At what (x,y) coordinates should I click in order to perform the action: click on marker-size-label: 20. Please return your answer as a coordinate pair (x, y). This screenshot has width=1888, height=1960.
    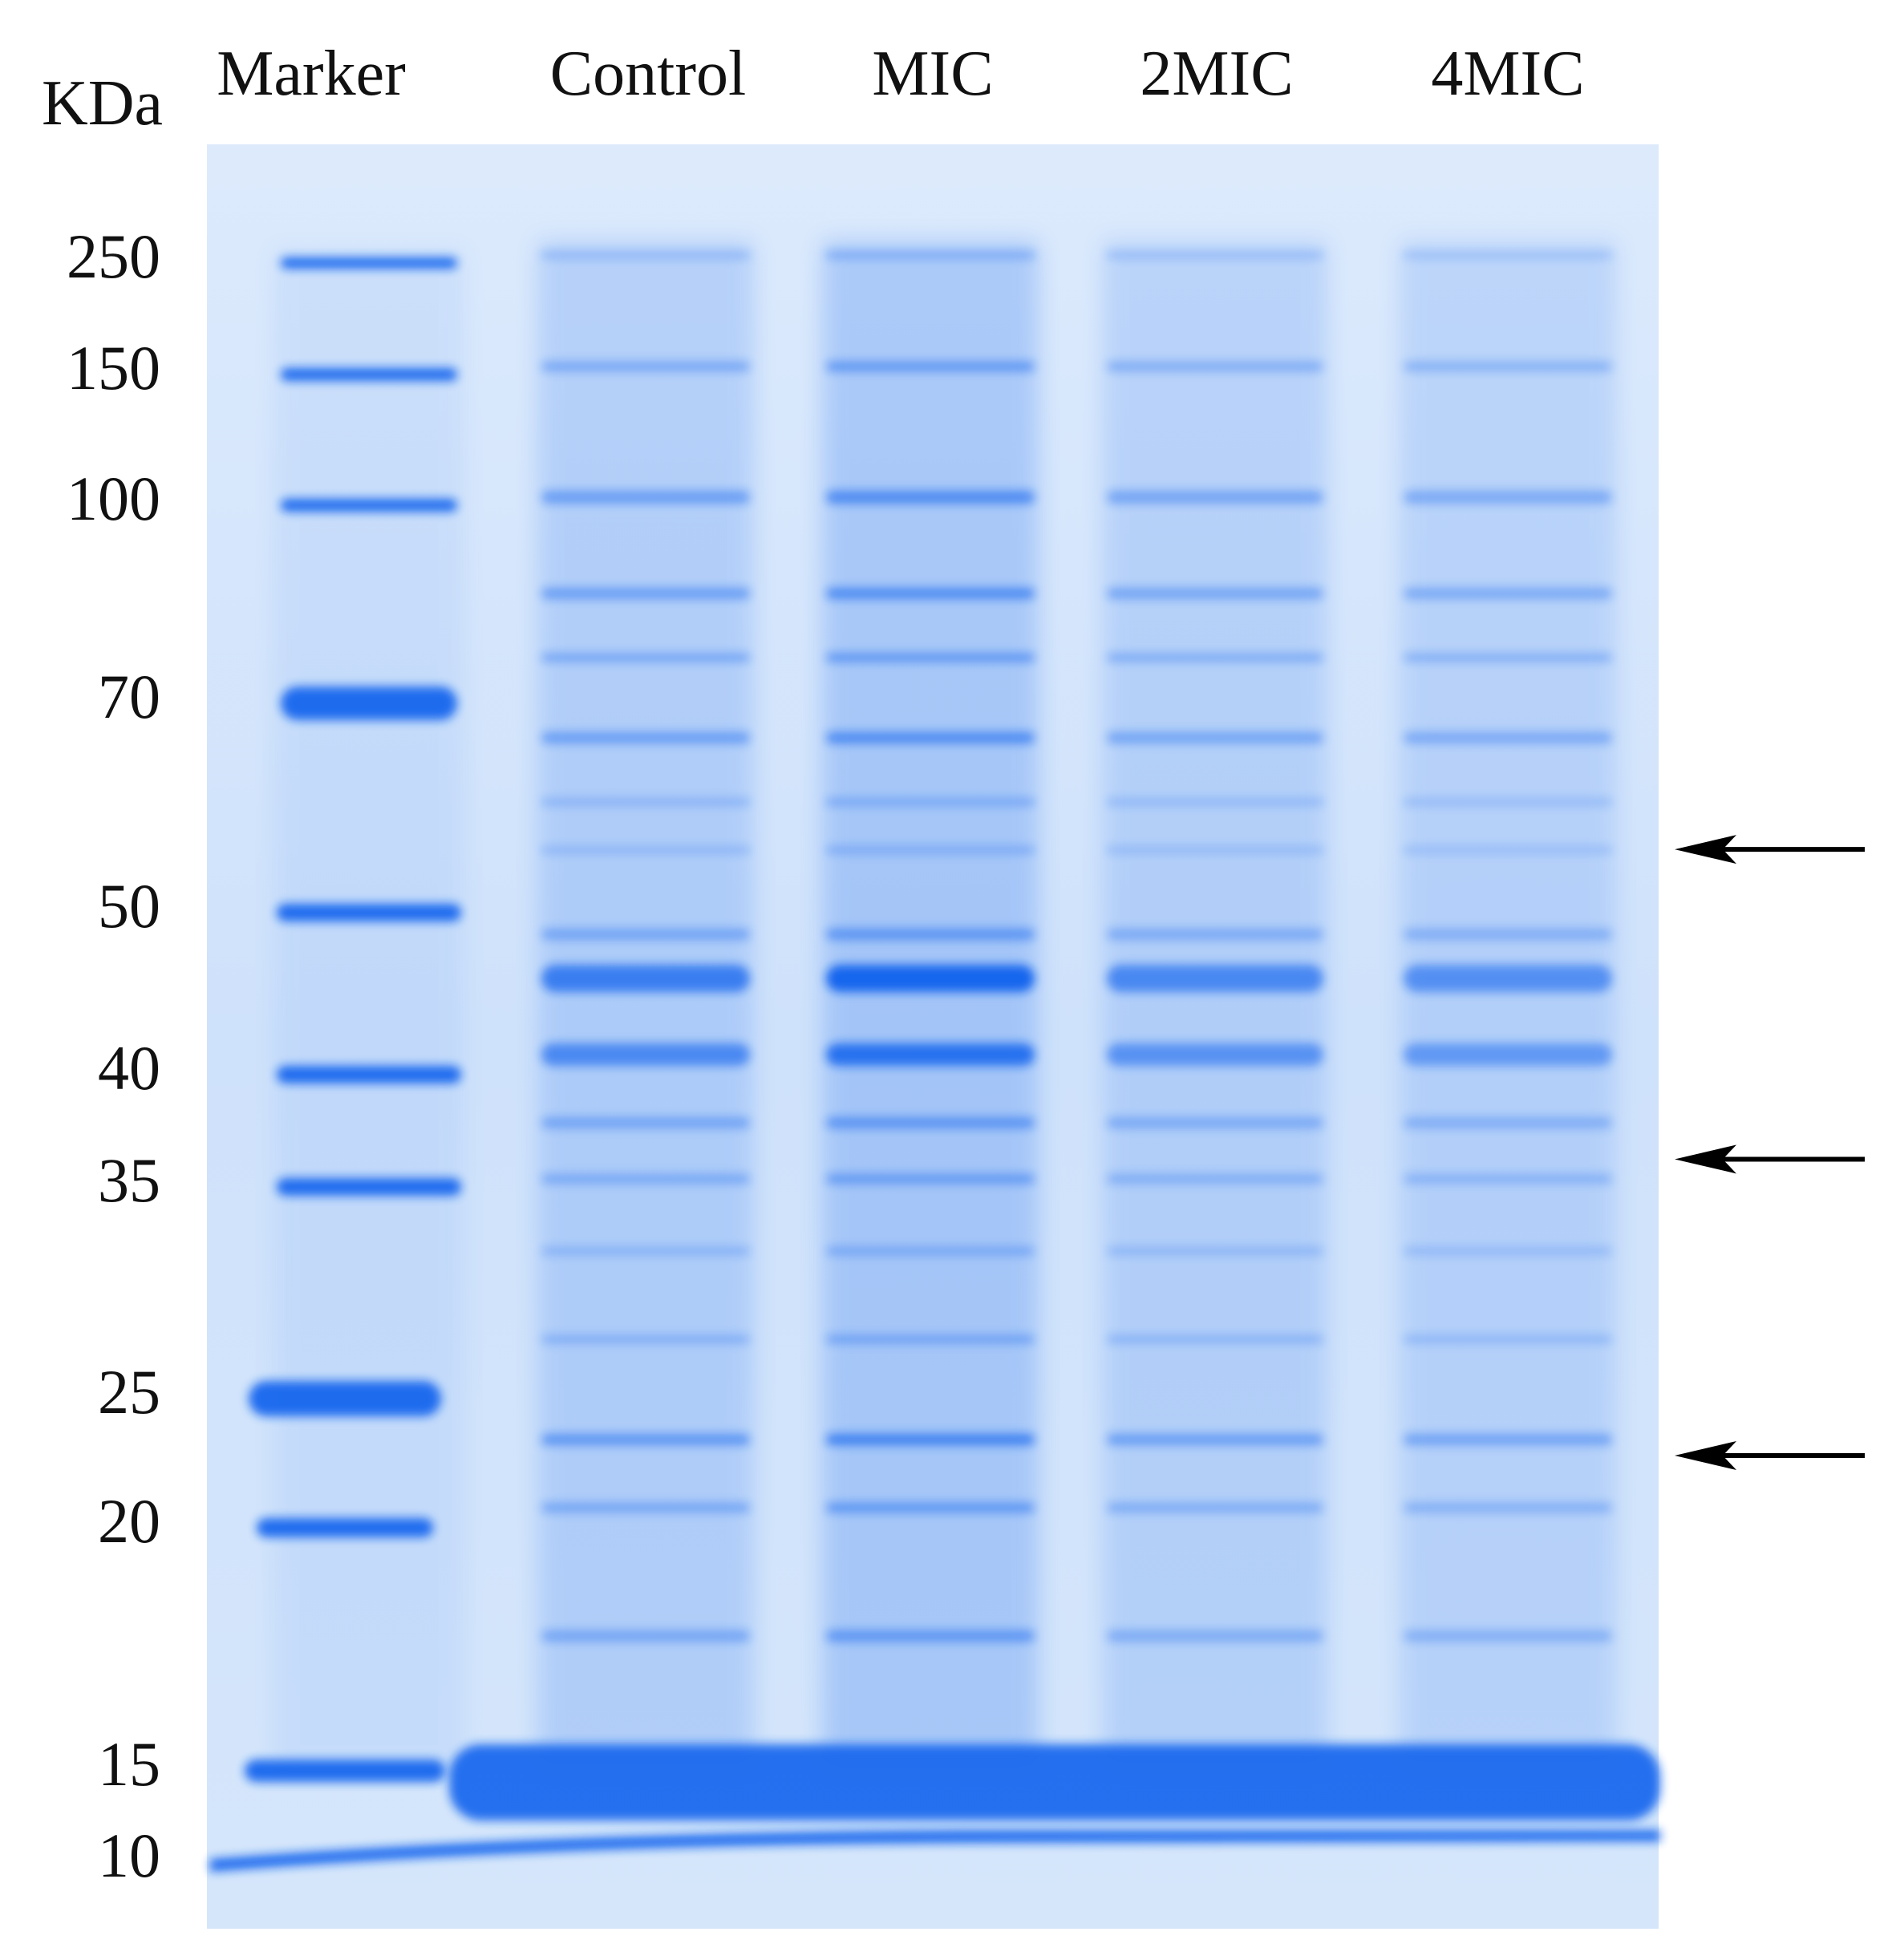
    Looking at the image, I should click on (129, 1521).